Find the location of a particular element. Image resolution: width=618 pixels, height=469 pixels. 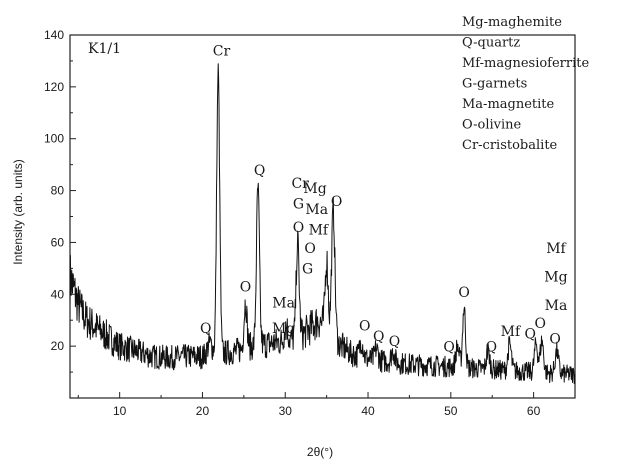

y-tick-label: 80 is located at coordinates (58, 191).